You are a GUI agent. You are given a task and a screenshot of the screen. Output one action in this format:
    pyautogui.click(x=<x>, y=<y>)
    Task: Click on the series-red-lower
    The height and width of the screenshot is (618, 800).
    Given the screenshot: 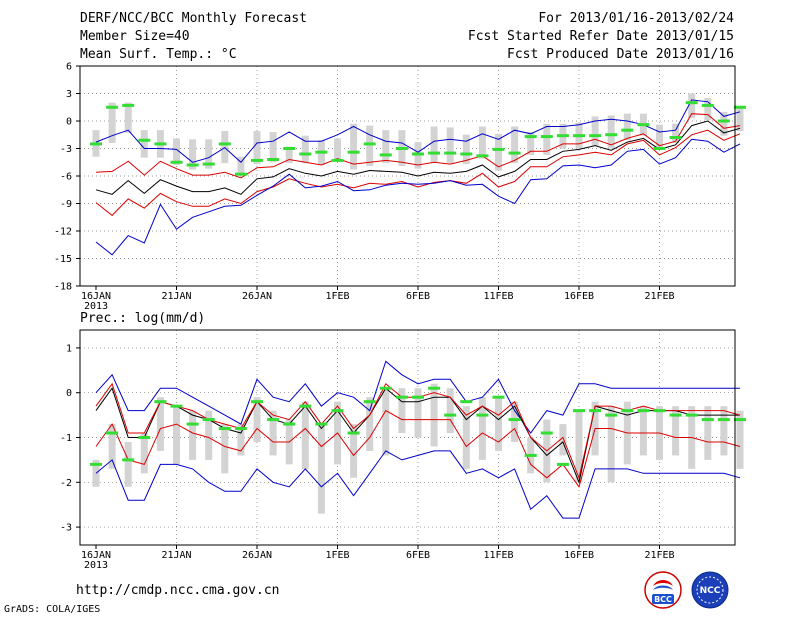 What is the action you would take?
    pyautogui.click(x=418, y=448)
    